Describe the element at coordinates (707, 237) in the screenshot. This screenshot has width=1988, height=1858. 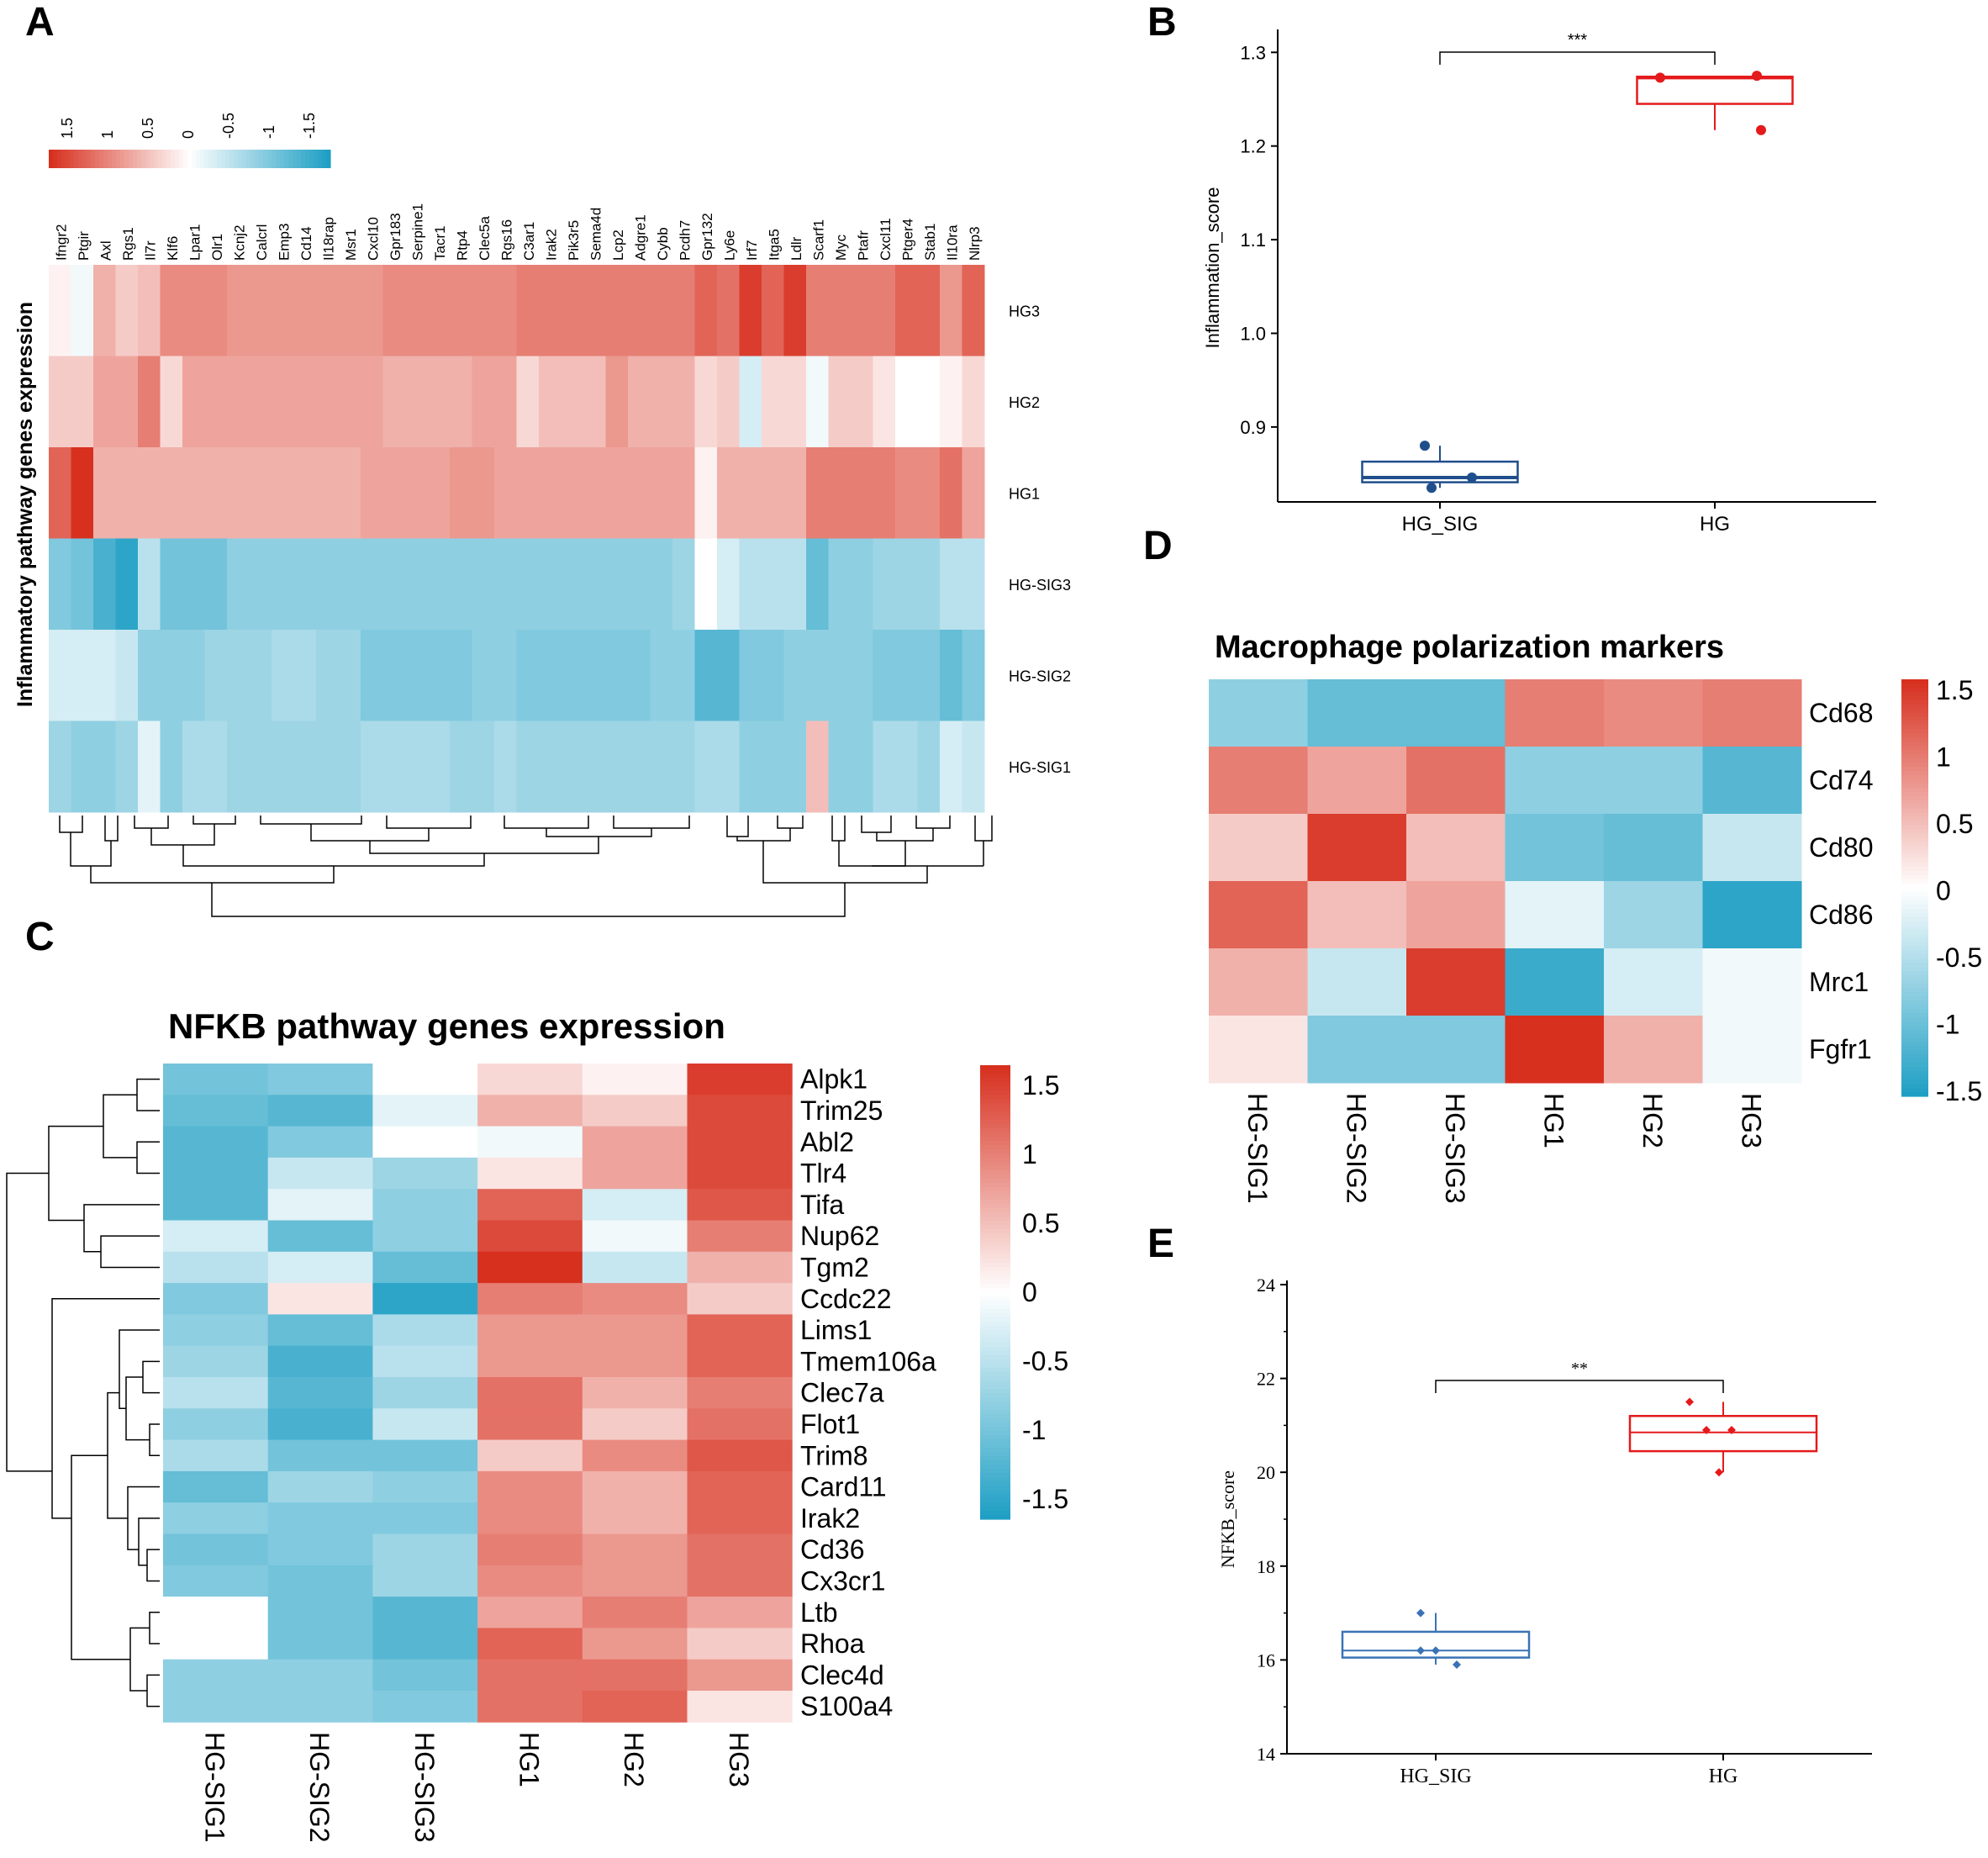
I see `column-label: Gpr132` at that location.